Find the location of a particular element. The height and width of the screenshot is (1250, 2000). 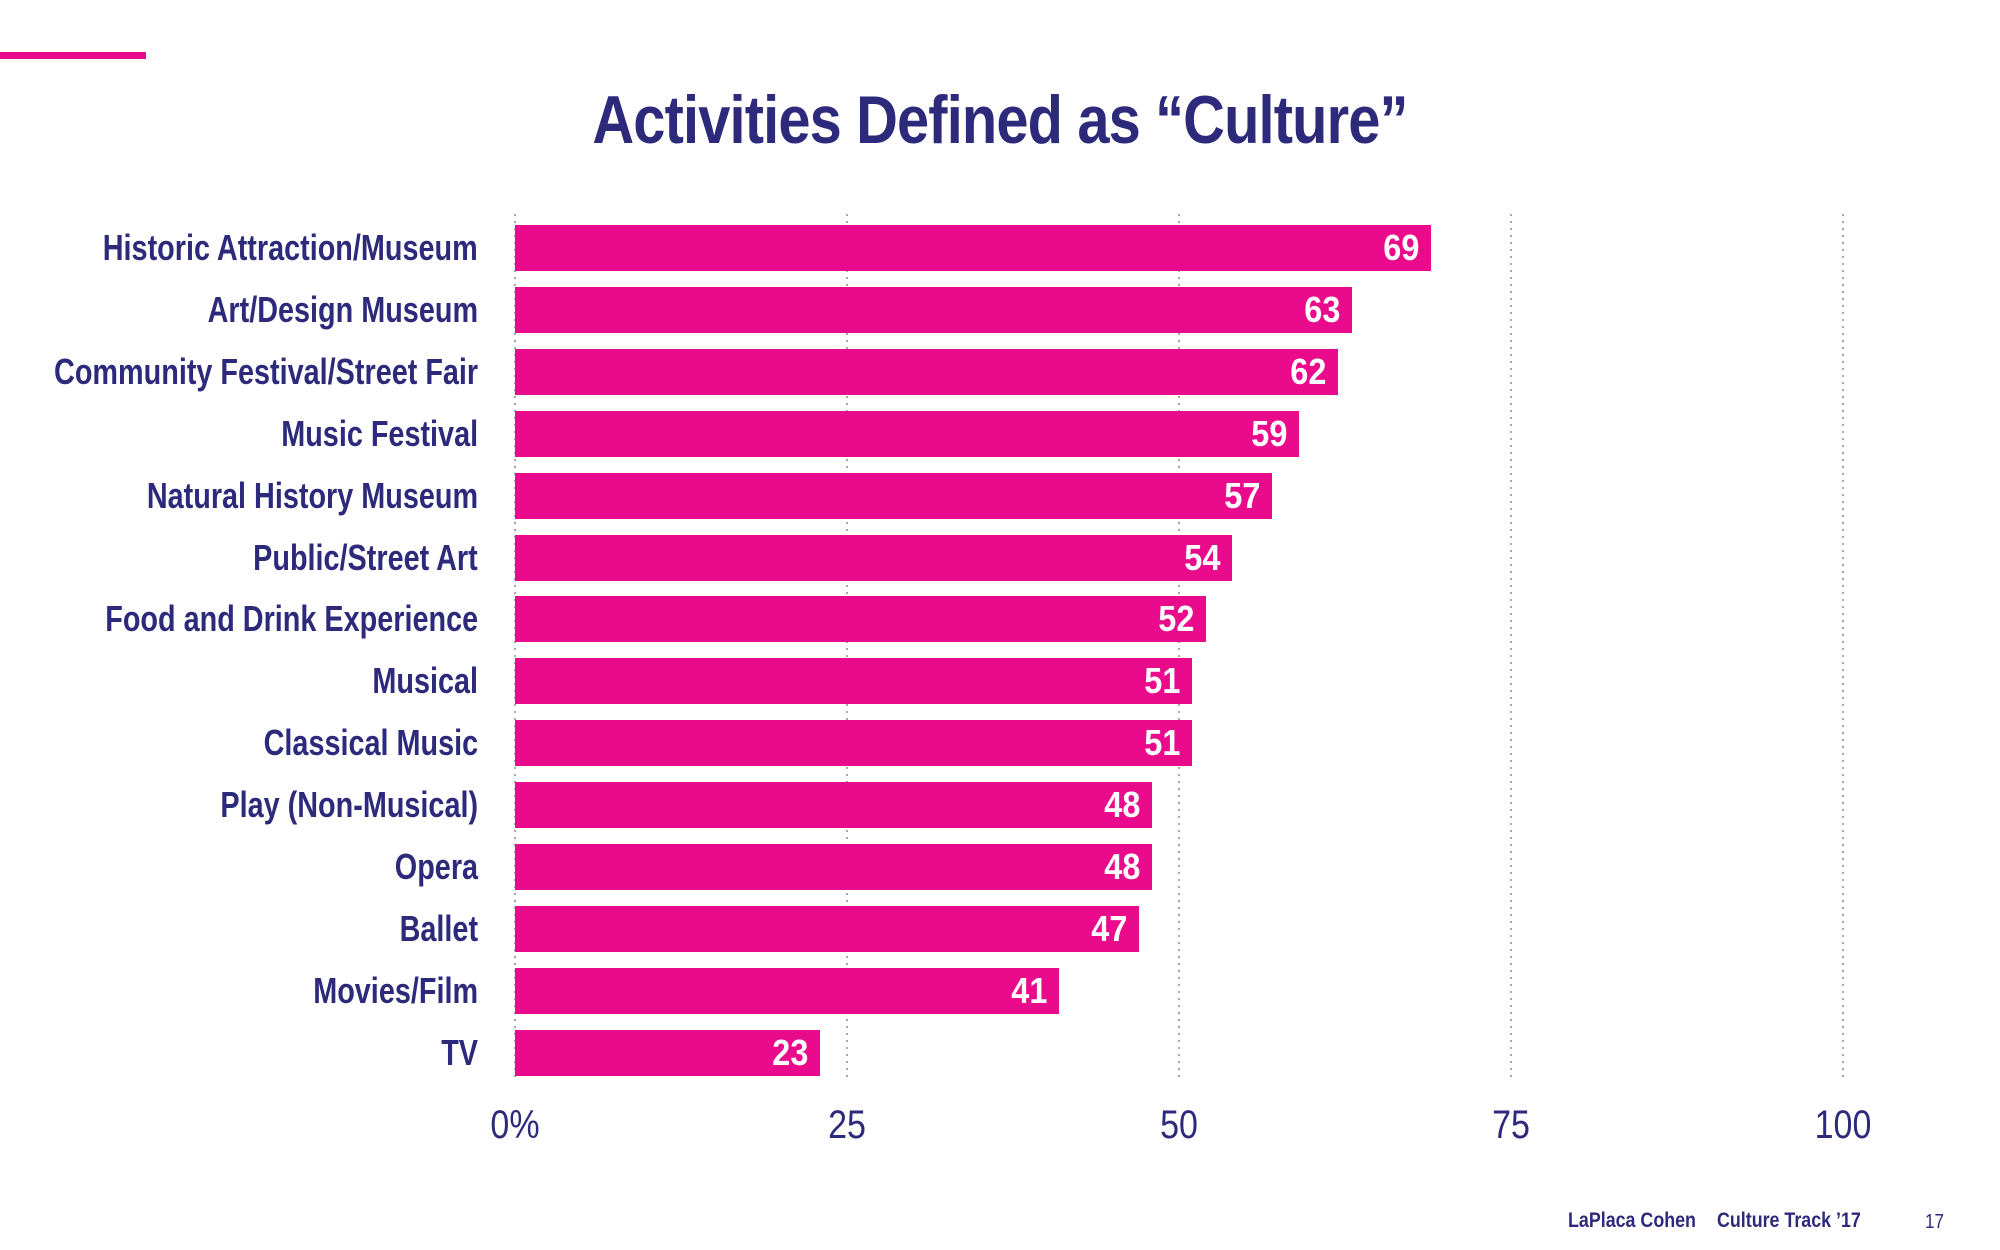

category-label-community-festival-street-fair: Community Festival/Street Fair is located at coordinates (265, 371).